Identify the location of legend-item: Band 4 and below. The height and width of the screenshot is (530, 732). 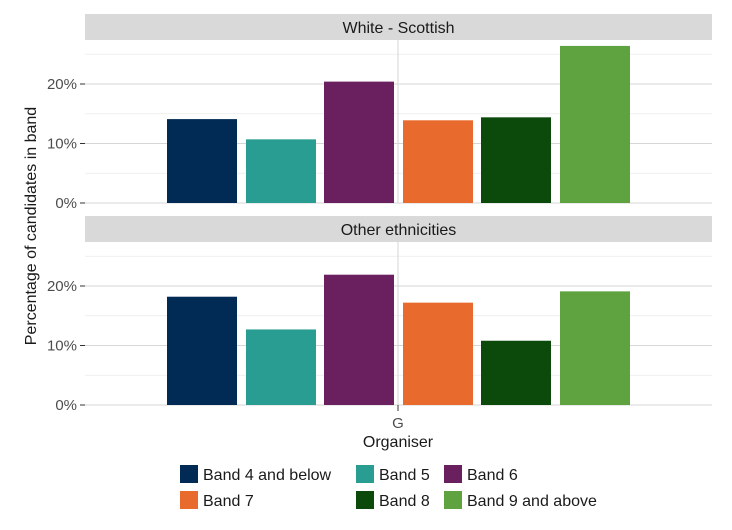
(256, 474).